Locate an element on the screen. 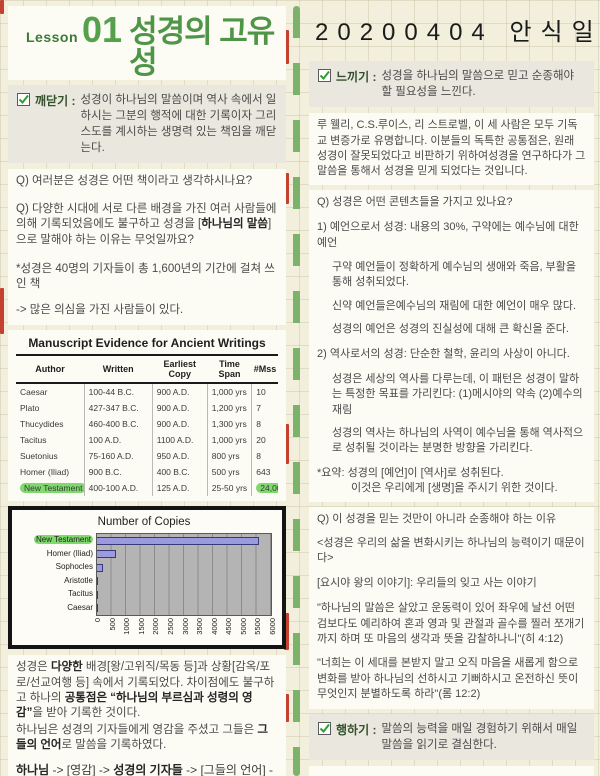 The image size is (600, 776). table-cell-value: 7 is located at coordinates (258, 408).